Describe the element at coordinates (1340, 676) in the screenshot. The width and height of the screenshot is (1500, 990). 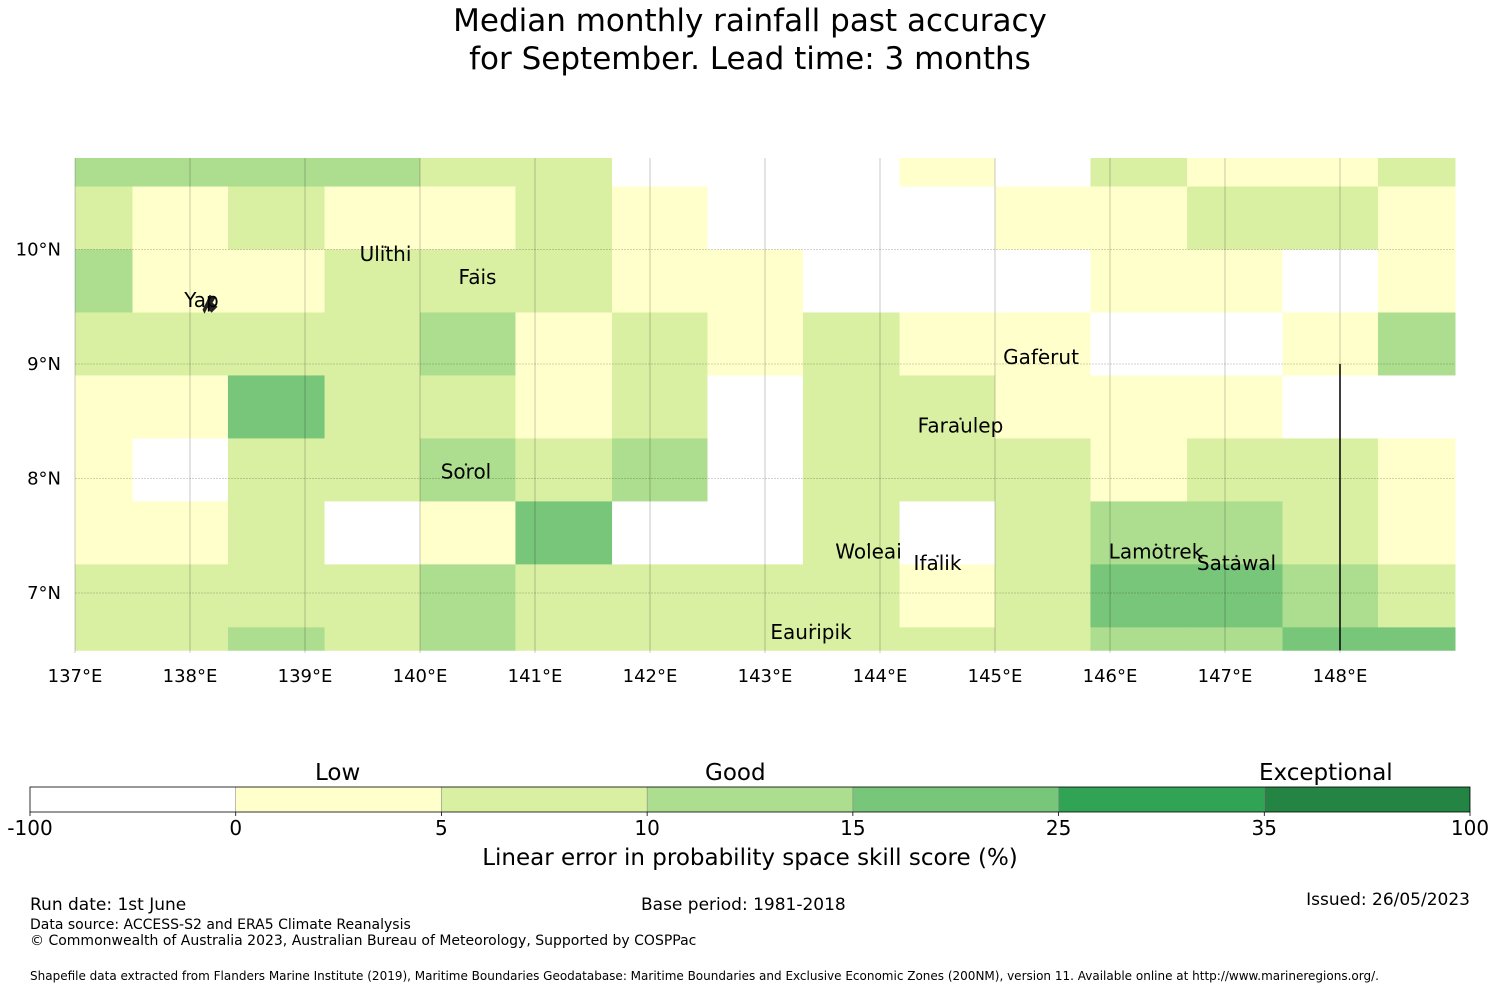
I see `lon-tick-label: 148°E` at that location.